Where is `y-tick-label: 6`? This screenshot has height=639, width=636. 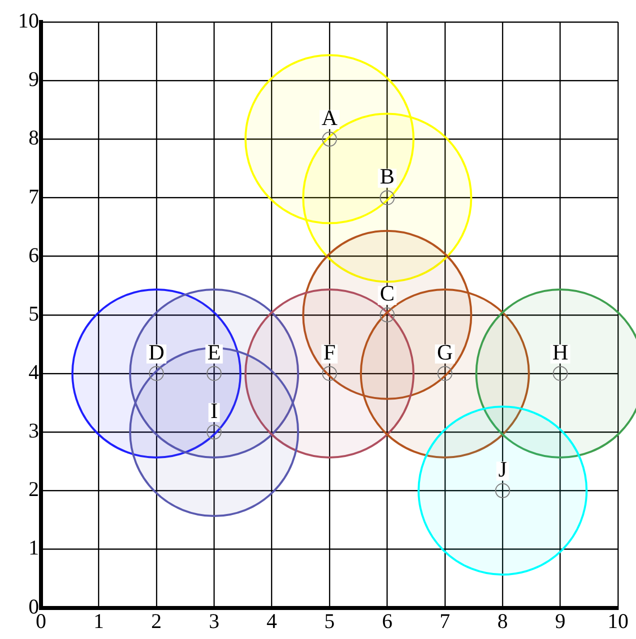 y-tick-label: 6 is located at coordinates (33, 254).